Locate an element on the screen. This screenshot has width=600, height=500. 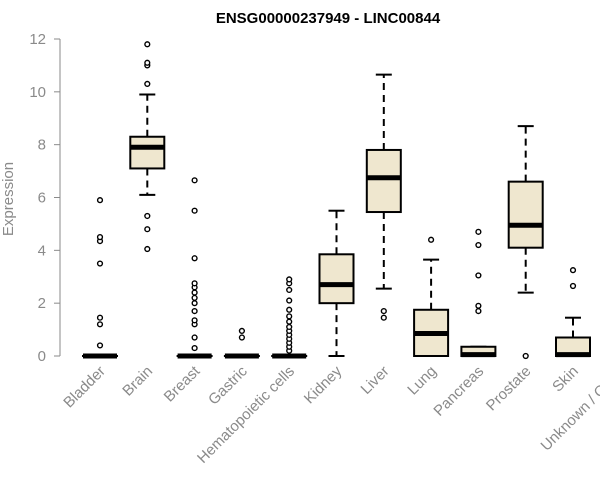
x-tick-label: Bladder is located at coordinates (84, 387).